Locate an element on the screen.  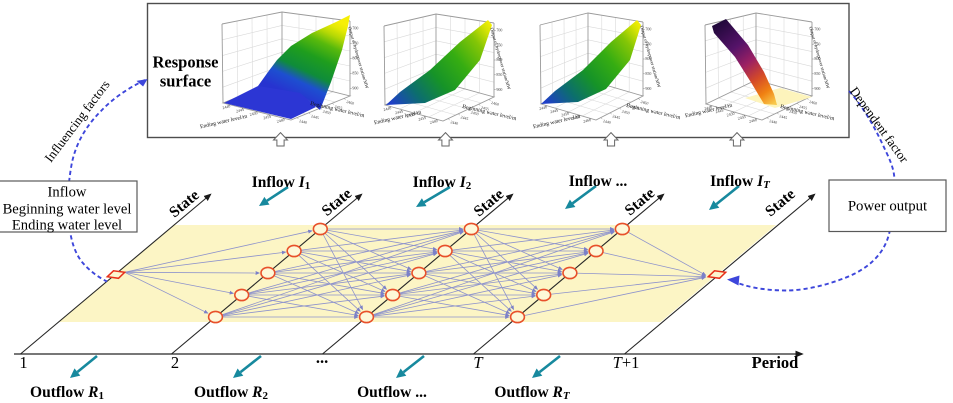
svg-text: Dependent factor is located at coordinates (879, 125).